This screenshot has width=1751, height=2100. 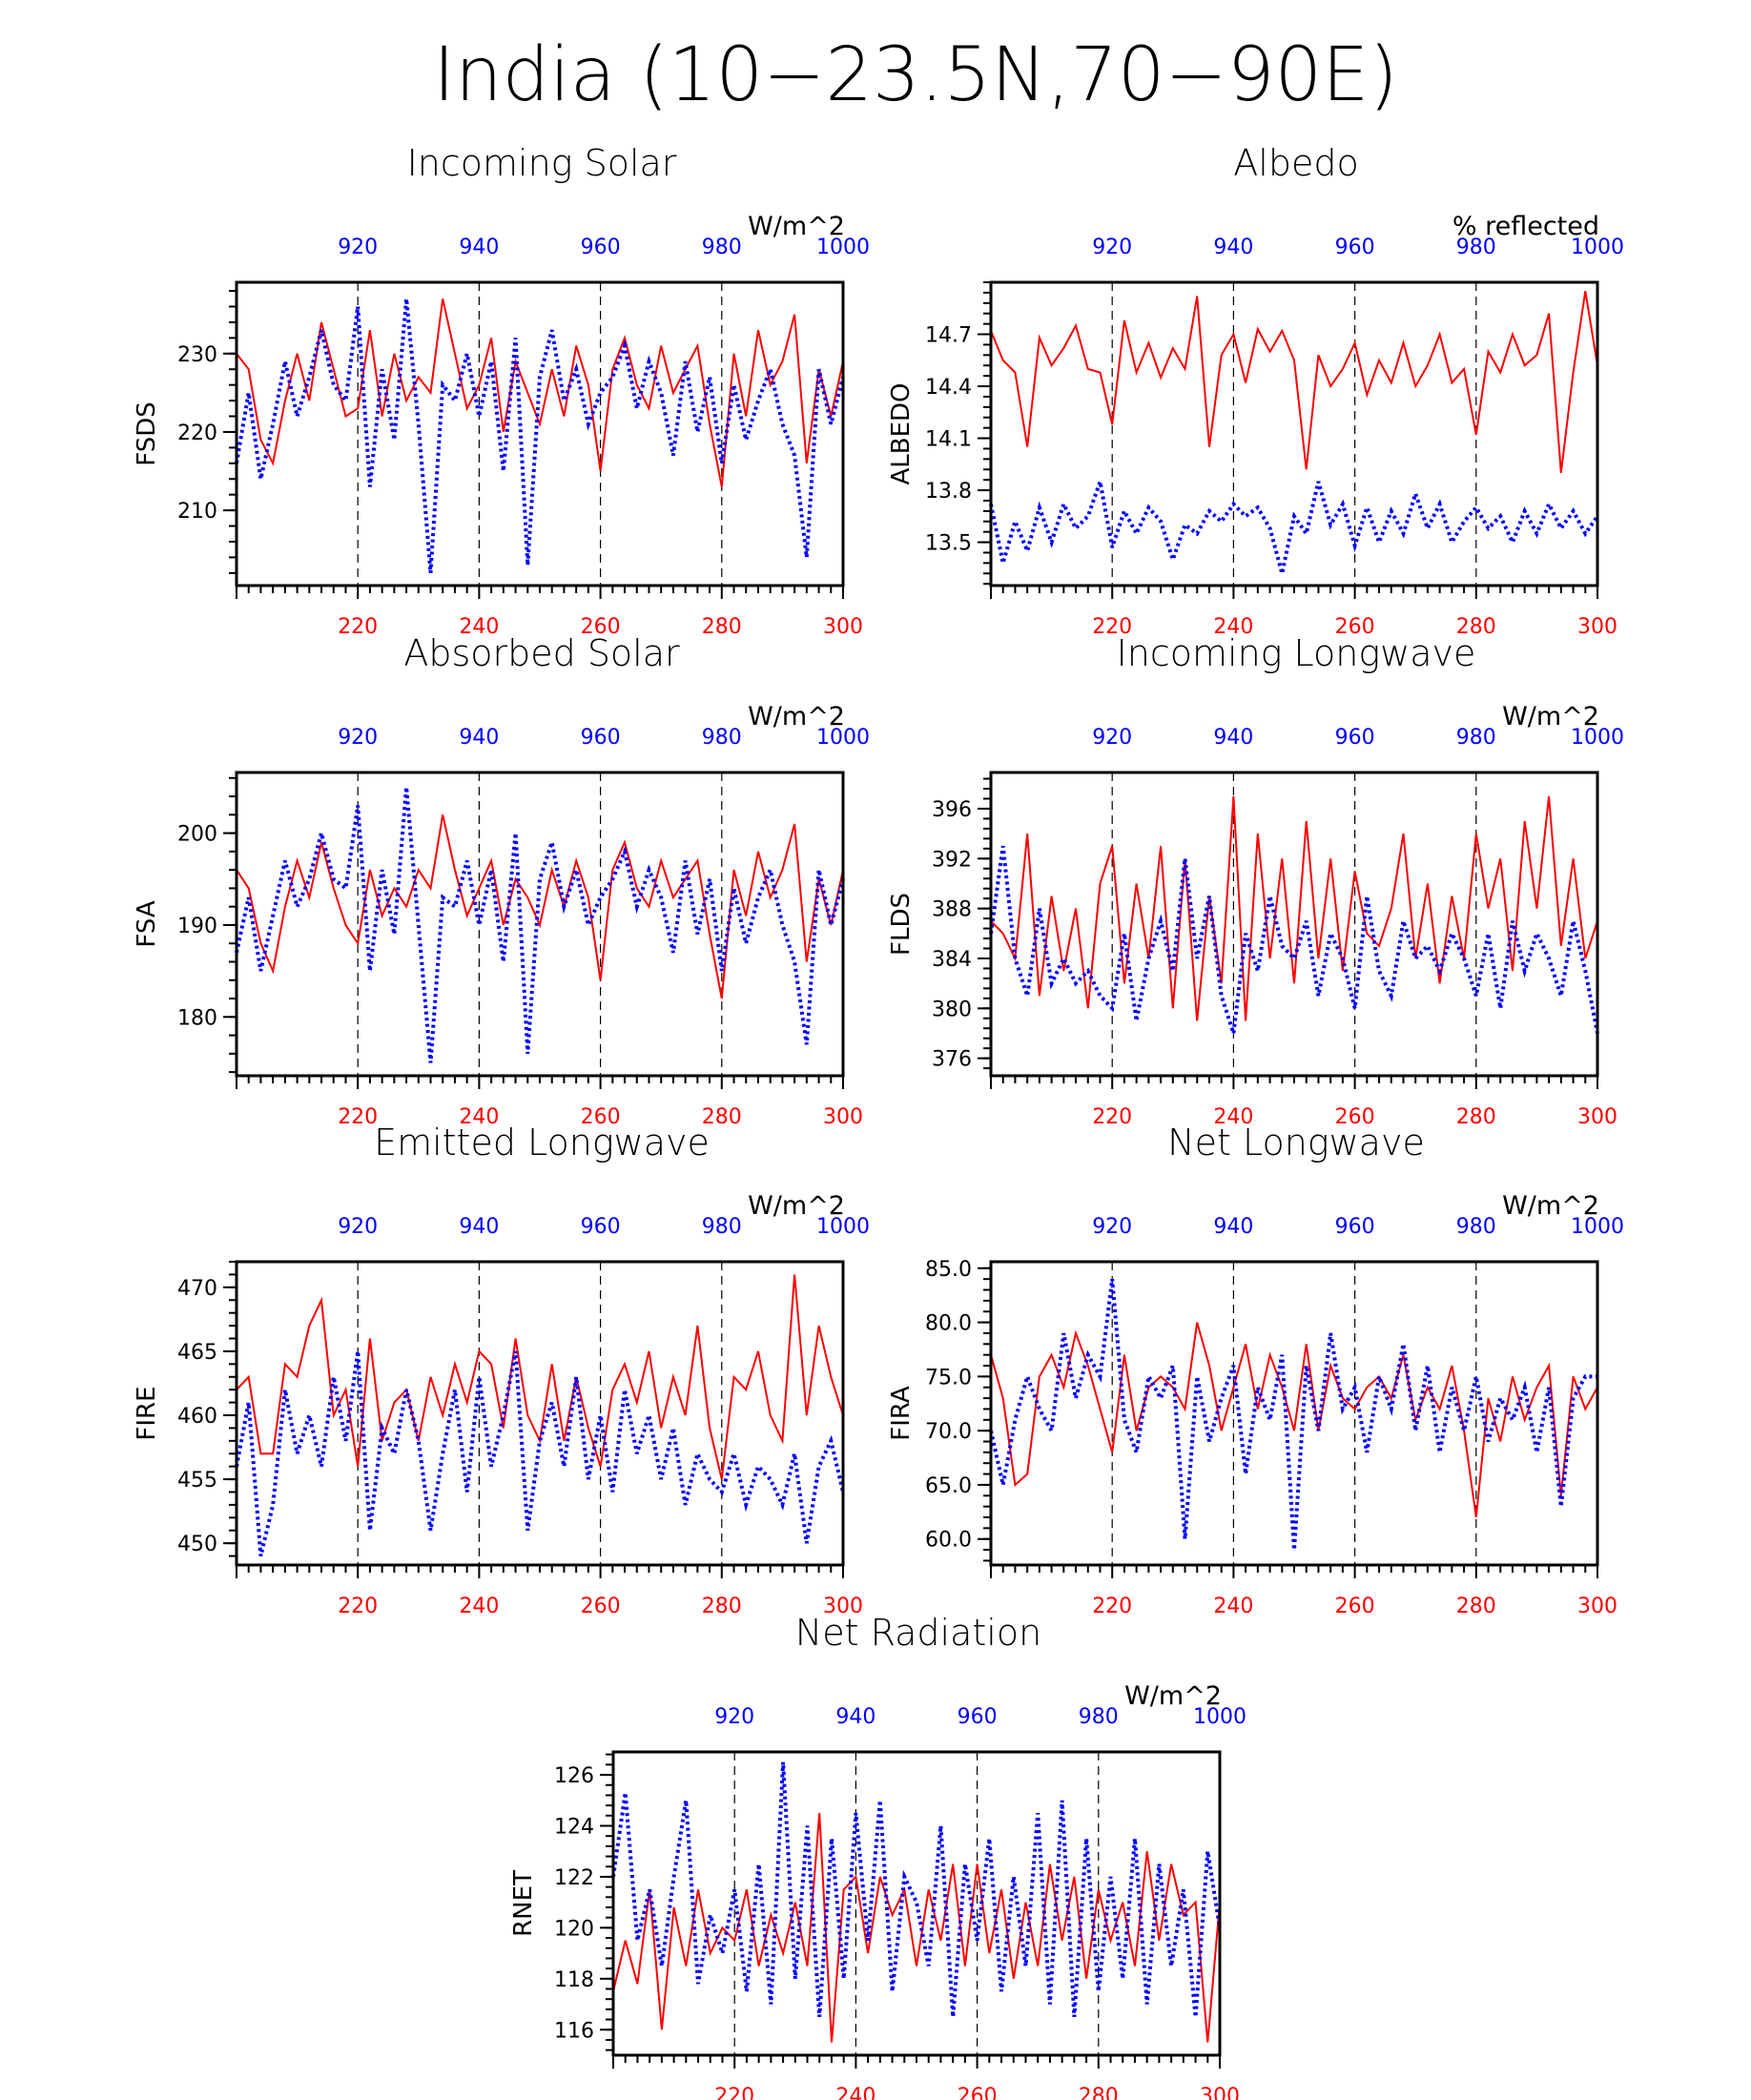 I want to click on y-tick-label: 180, so click(x=197, y=1018).